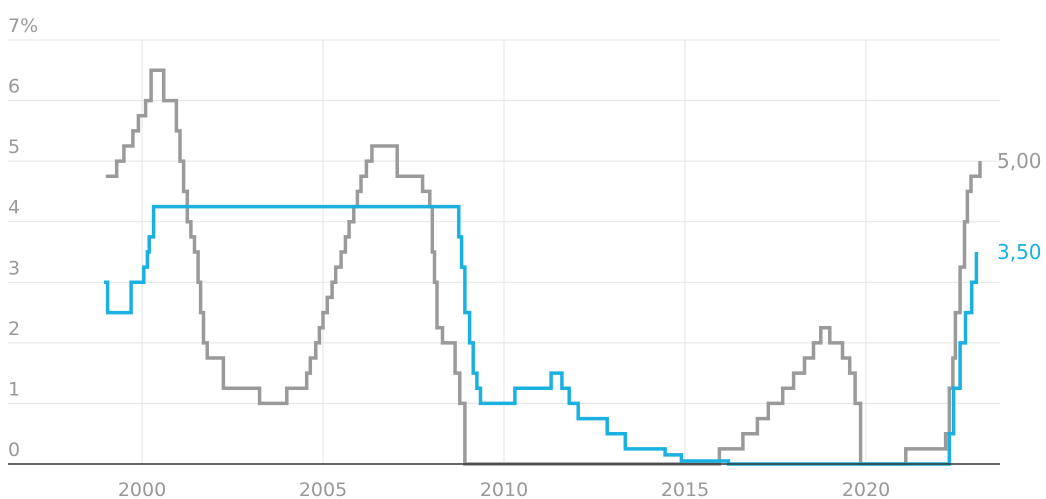  Describe the element at coordinates (866, 489) in the screenshot. I see `x-tick-label-4: 2020` at that location.